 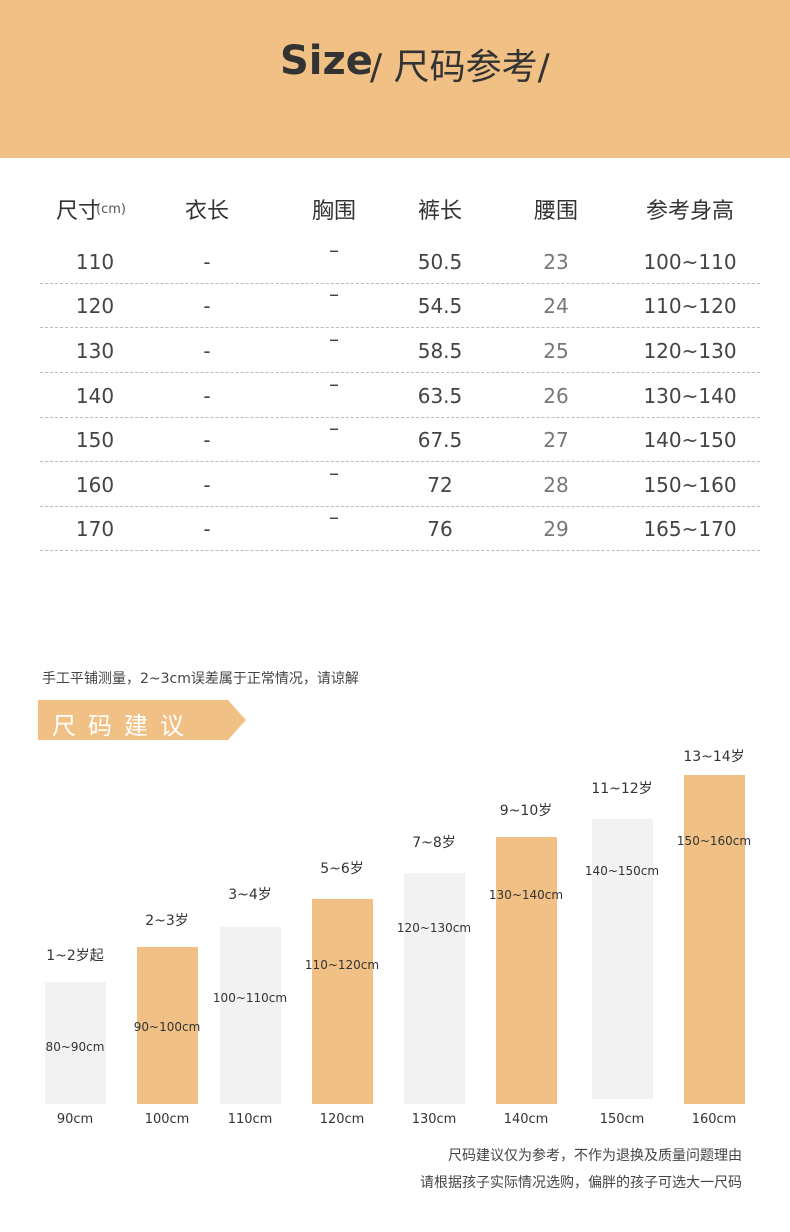 What do you see at coordinates (95, 351) in the screenshot?
I see `cell: 130` at bounding box center [95, 351].